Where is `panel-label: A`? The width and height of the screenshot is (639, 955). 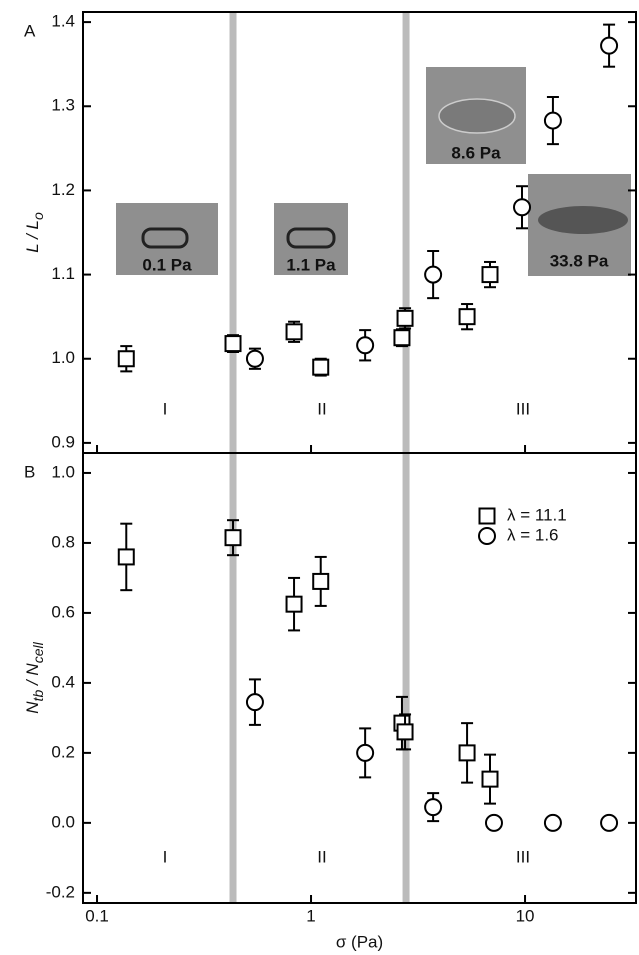
panel-label: A is located at coordinates (30, 30).